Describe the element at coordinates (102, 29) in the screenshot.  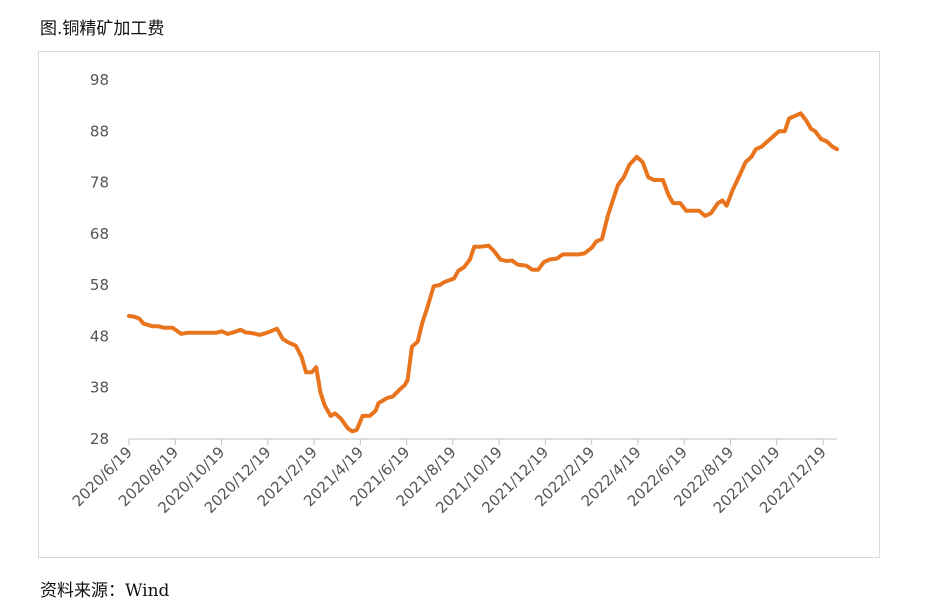
I see `figure-title: 图.铜精矿加工费` at that location.